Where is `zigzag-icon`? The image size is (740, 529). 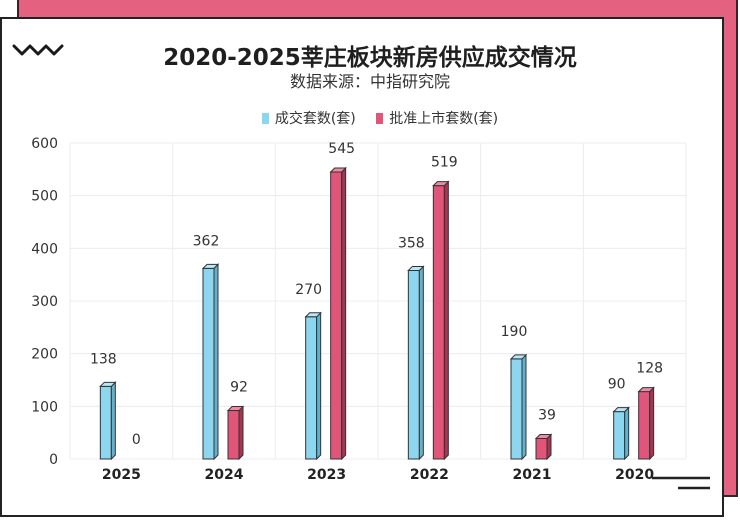 zigzag-icon is located at coordinates (38, 50).